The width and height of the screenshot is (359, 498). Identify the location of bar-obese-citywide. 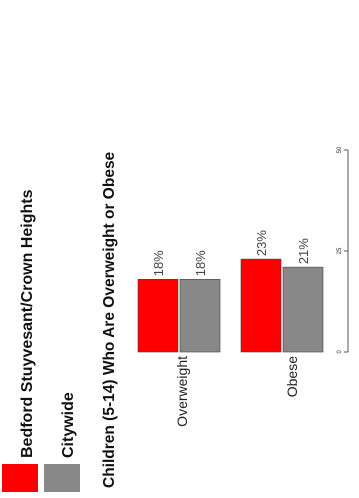
(303, 309).